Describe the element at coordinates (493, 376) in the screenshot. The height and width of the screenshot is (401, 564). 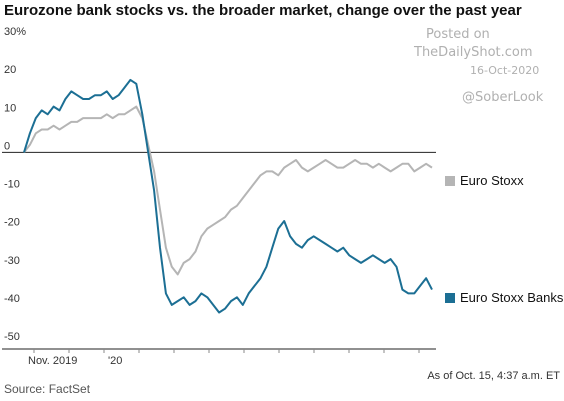
I see `timestamp-note: As of Oct. 15, 4:37 a.m. ET` at that location.